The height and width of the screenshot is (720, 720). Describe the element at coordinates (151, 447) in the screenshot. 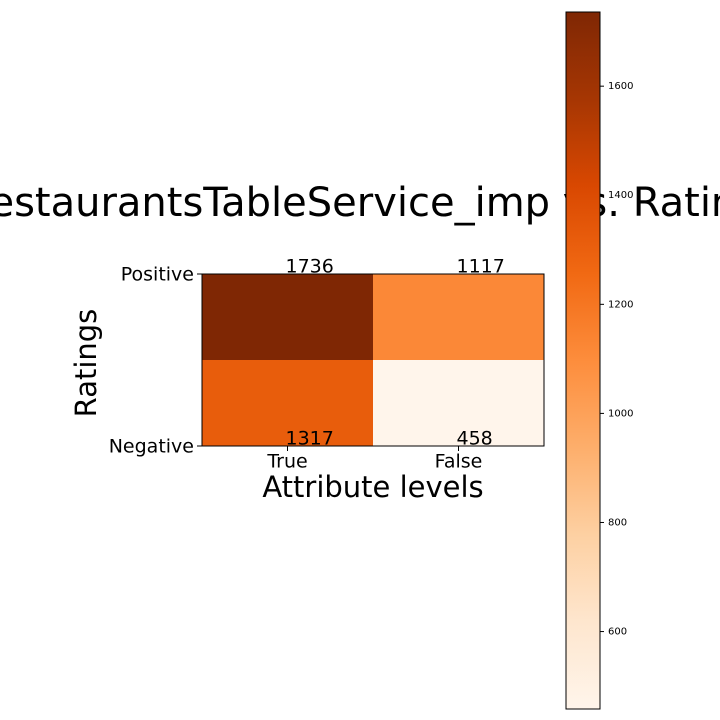

I see `y-tick-label: Negative` at that location.